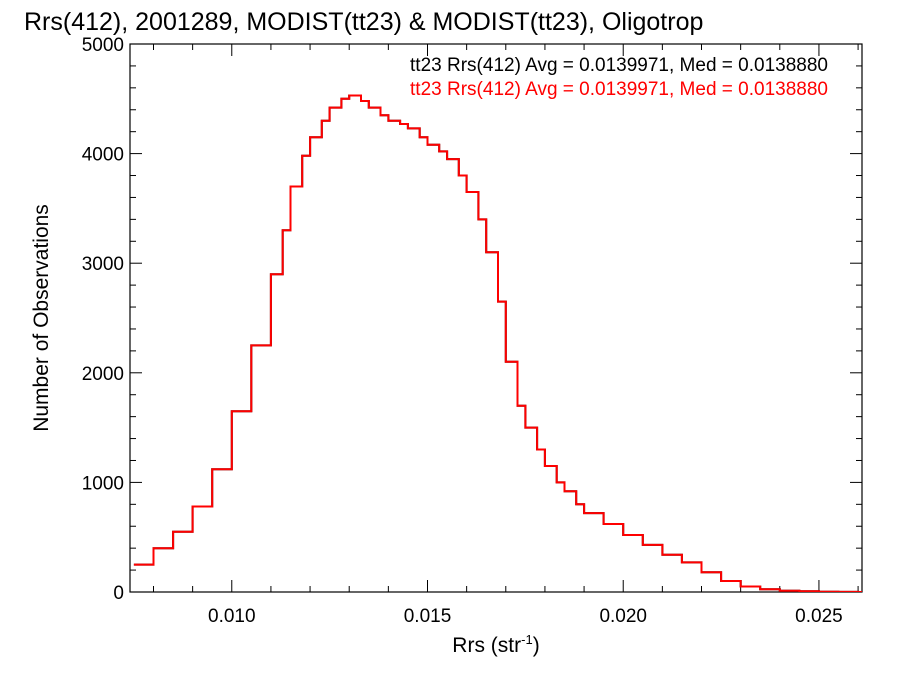  What do you see at coordinates (103, 374) in the screenshot?
I see `y-tick-label: 2000` at bounding box center [103, 374].